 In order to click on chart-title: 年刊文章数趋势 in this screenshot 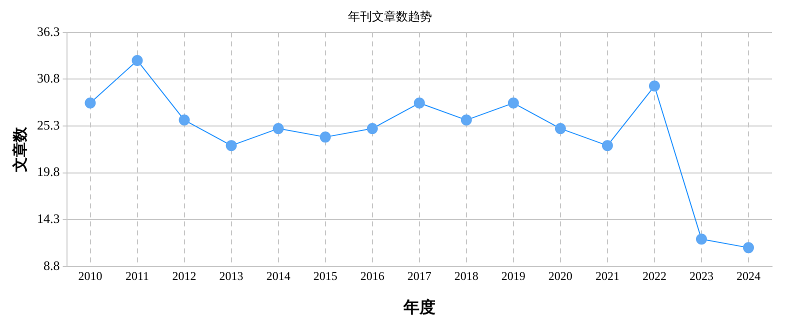, I will do `click(390, 16)`.